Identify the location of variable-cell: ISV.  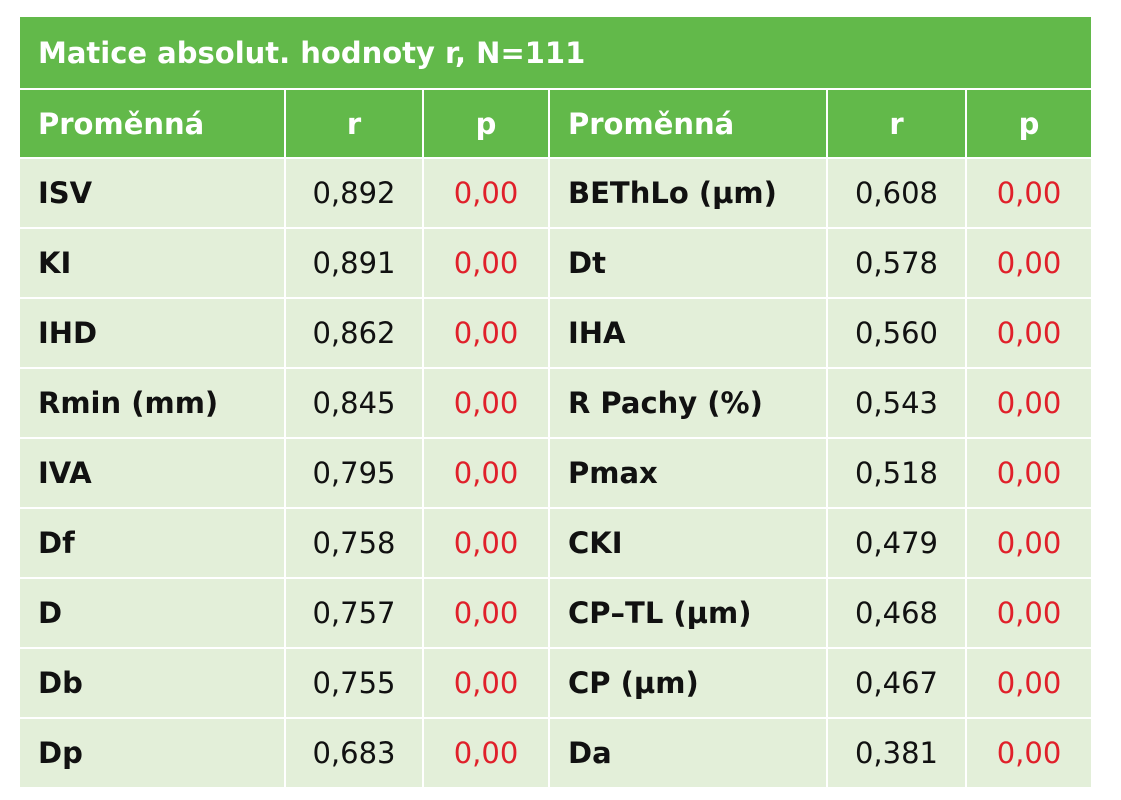
(152, 193).